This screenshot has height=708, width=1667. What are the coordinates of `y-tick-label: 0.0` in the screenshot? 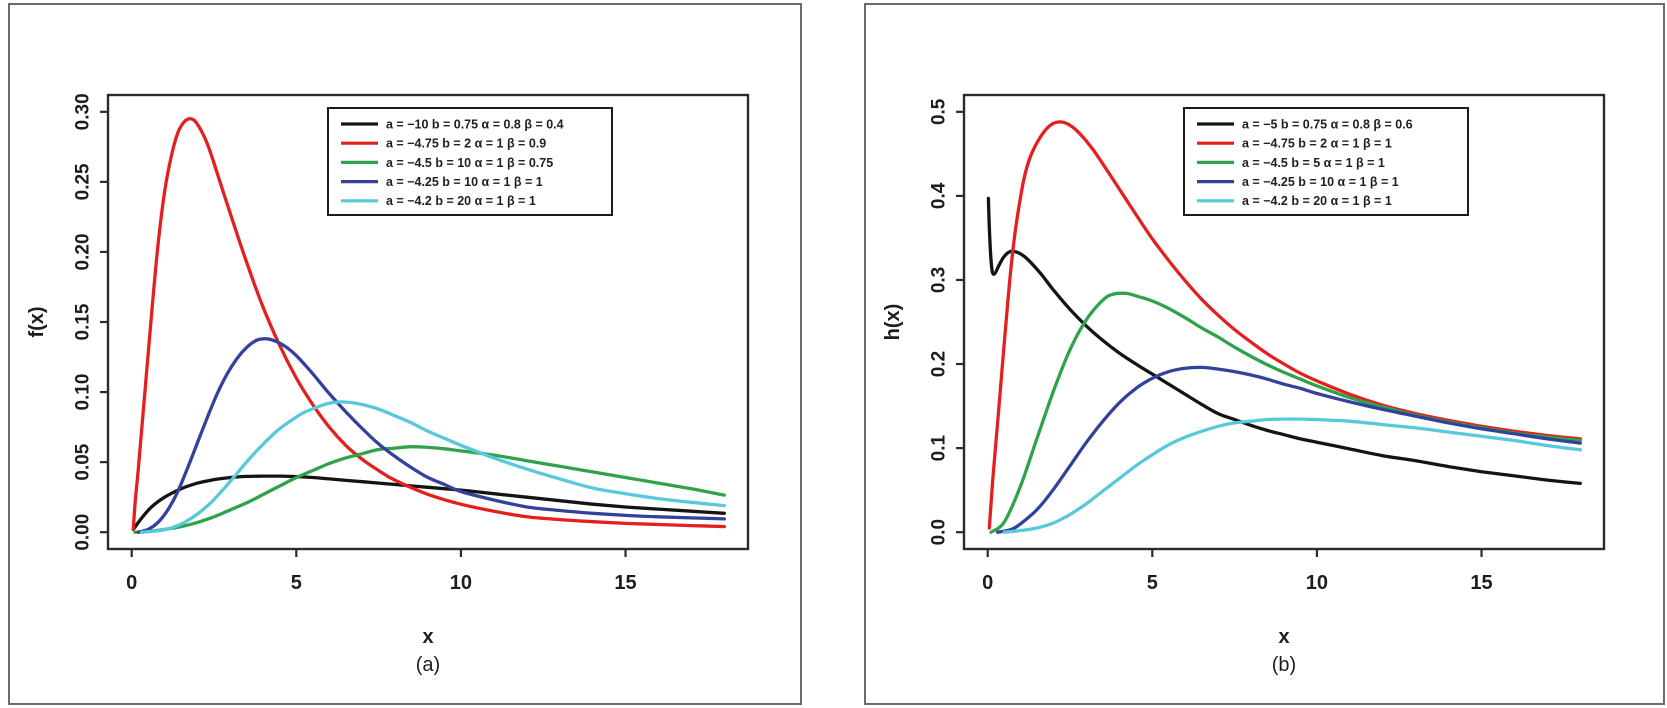 It's located at (939, 532).